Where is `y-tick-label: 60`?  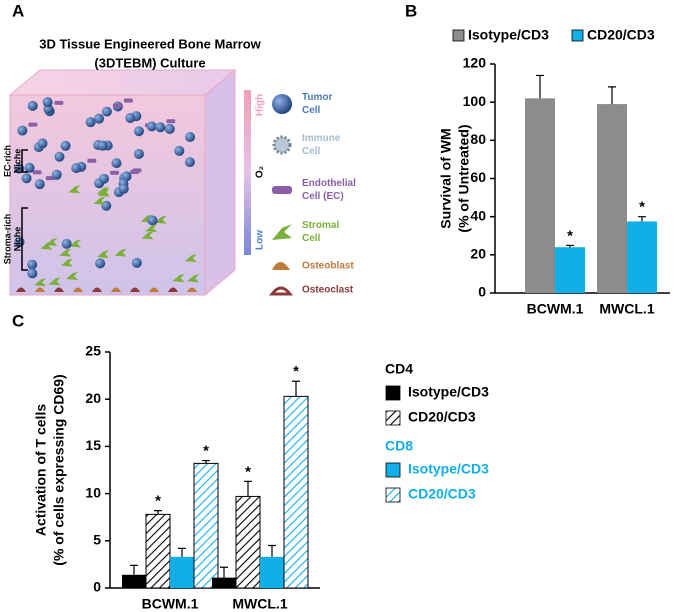 y-tick-label: 60 is located at coordinates (478, 177).